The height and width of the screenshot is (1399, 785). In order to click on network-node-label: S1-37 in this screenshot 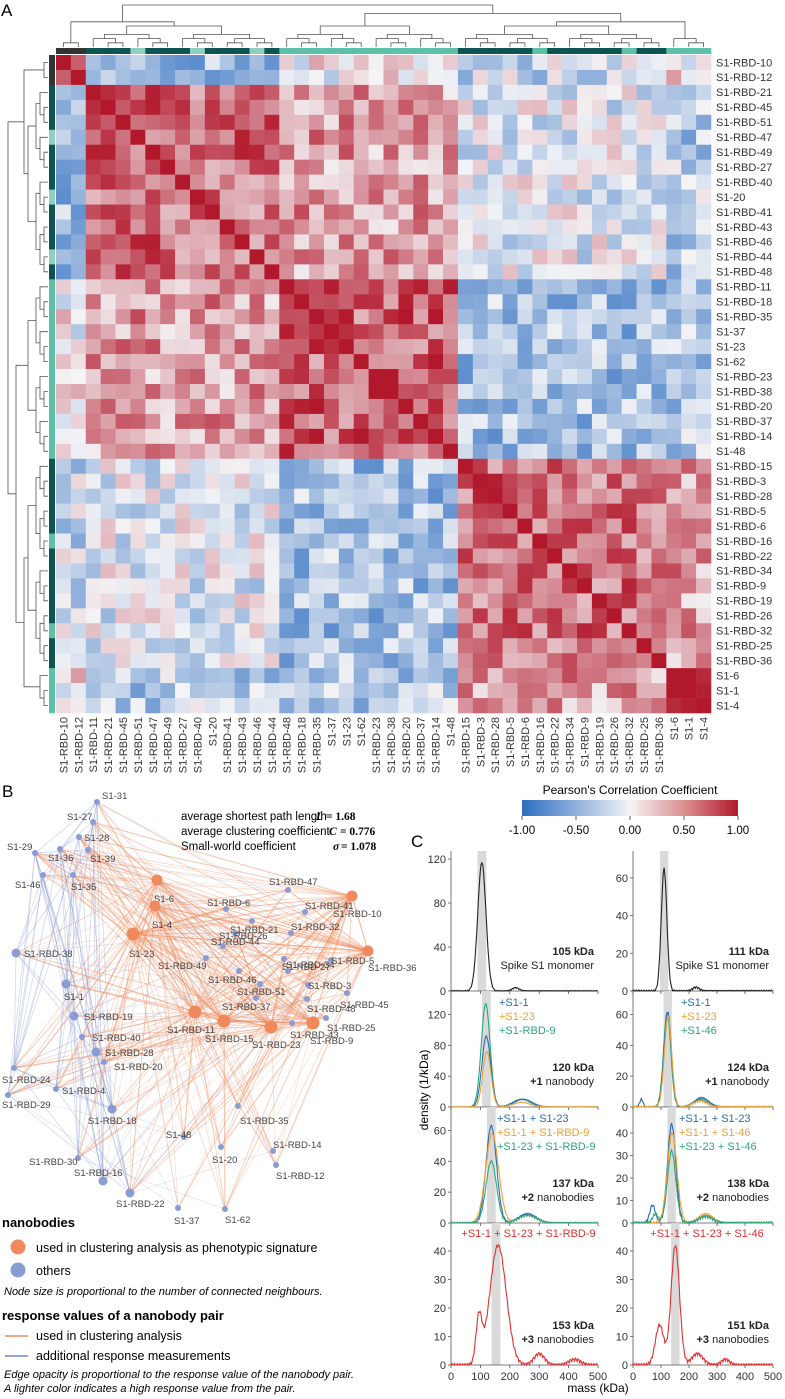, I will do `click(186, 1221)`.